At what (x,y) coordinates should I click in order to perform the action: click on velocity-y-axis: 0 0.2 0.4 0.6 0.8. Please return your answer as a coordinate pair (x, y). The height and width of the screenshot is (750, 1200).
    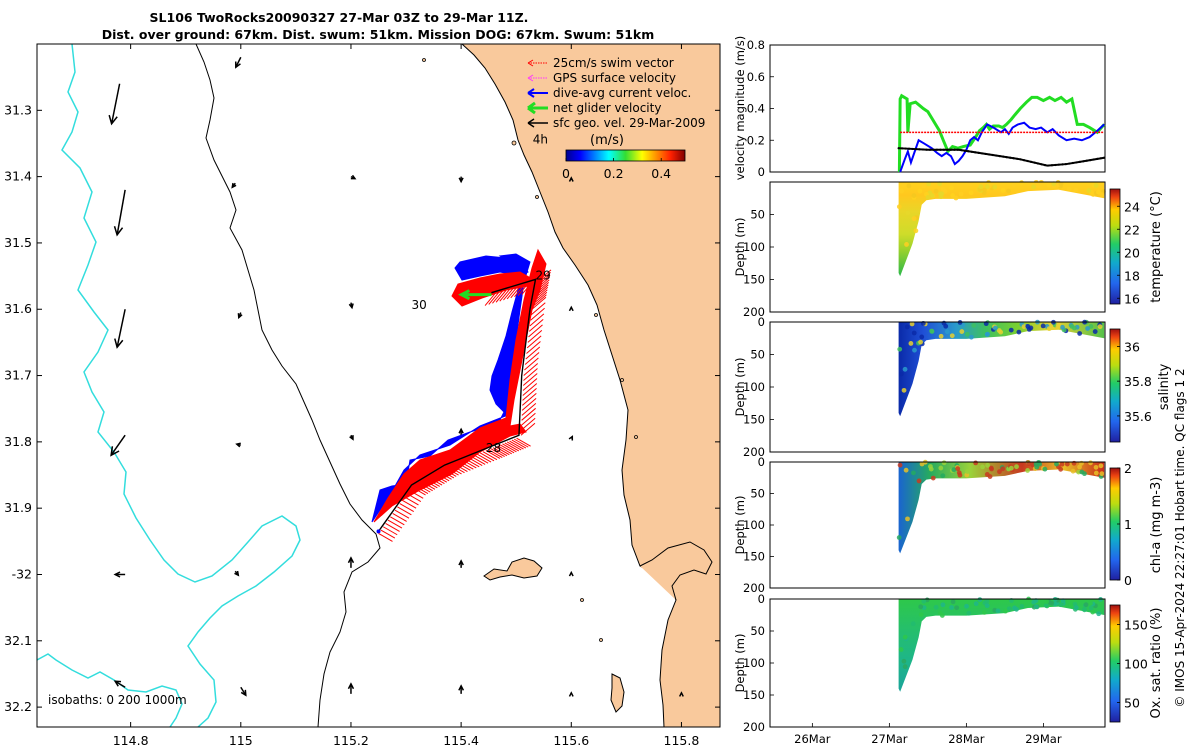
    Looking at the image, I should click on (760, 108).